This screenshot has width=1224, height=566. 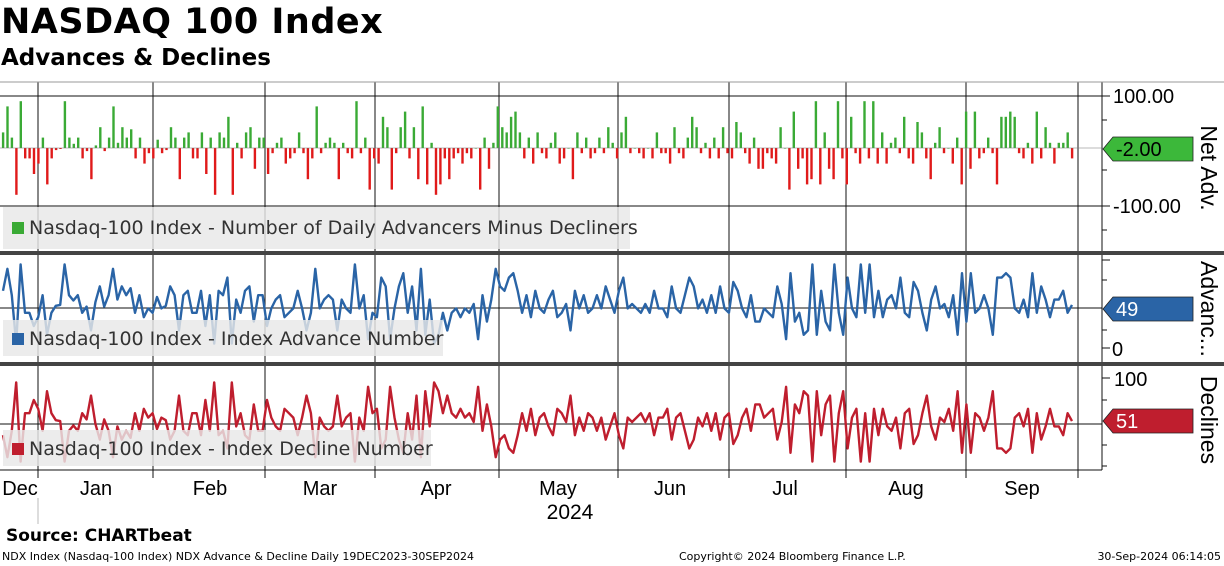 I want to click on last-value-label: -2.00, so click(x=1139, y=150).